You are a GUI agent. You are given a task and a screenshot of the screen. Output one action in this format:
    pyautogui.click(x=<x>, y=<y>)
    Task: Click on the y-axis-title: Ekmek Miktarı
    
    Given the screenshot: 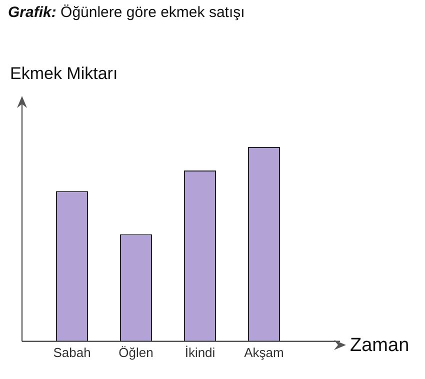 What is the action you would take?
    pyautogui.click(x=64, y=74)
    